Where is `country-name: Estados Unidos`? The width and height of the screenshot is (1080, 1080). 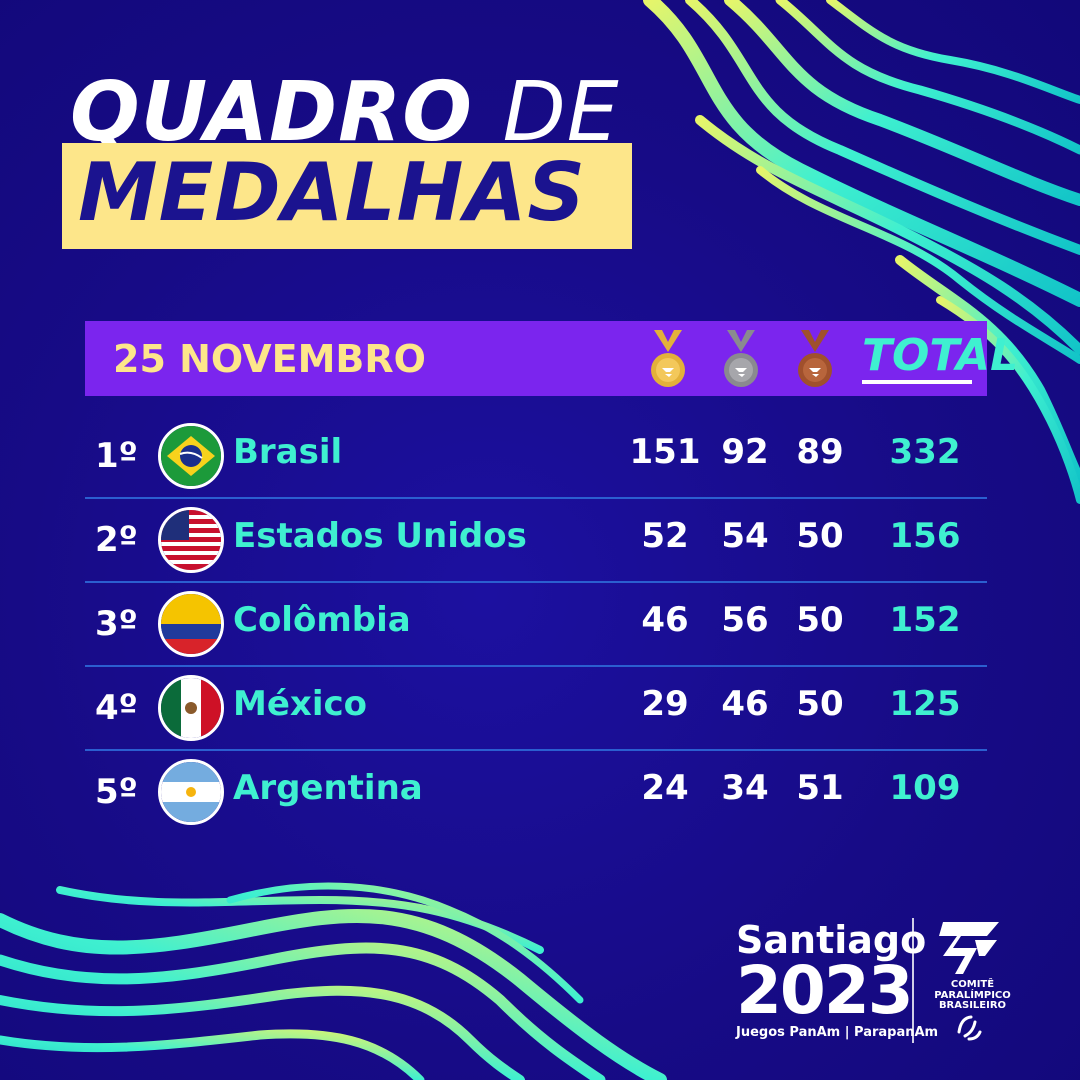
country-name: Estados Unidos is located at coordinates (380, 536).